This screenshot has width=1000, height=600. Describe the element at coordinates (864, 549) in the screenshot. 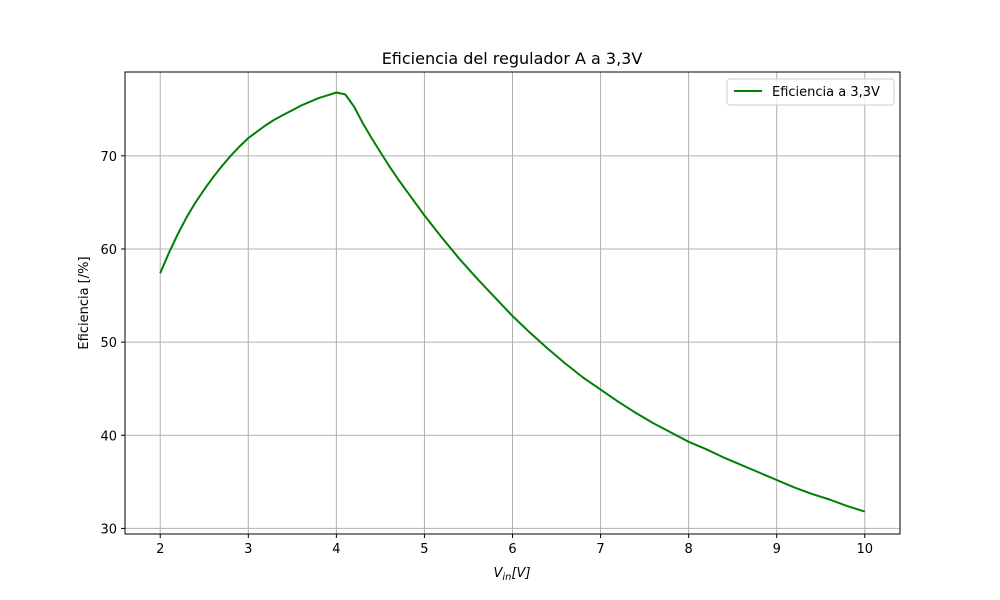

I see `x-tick-label: 10` at that location.